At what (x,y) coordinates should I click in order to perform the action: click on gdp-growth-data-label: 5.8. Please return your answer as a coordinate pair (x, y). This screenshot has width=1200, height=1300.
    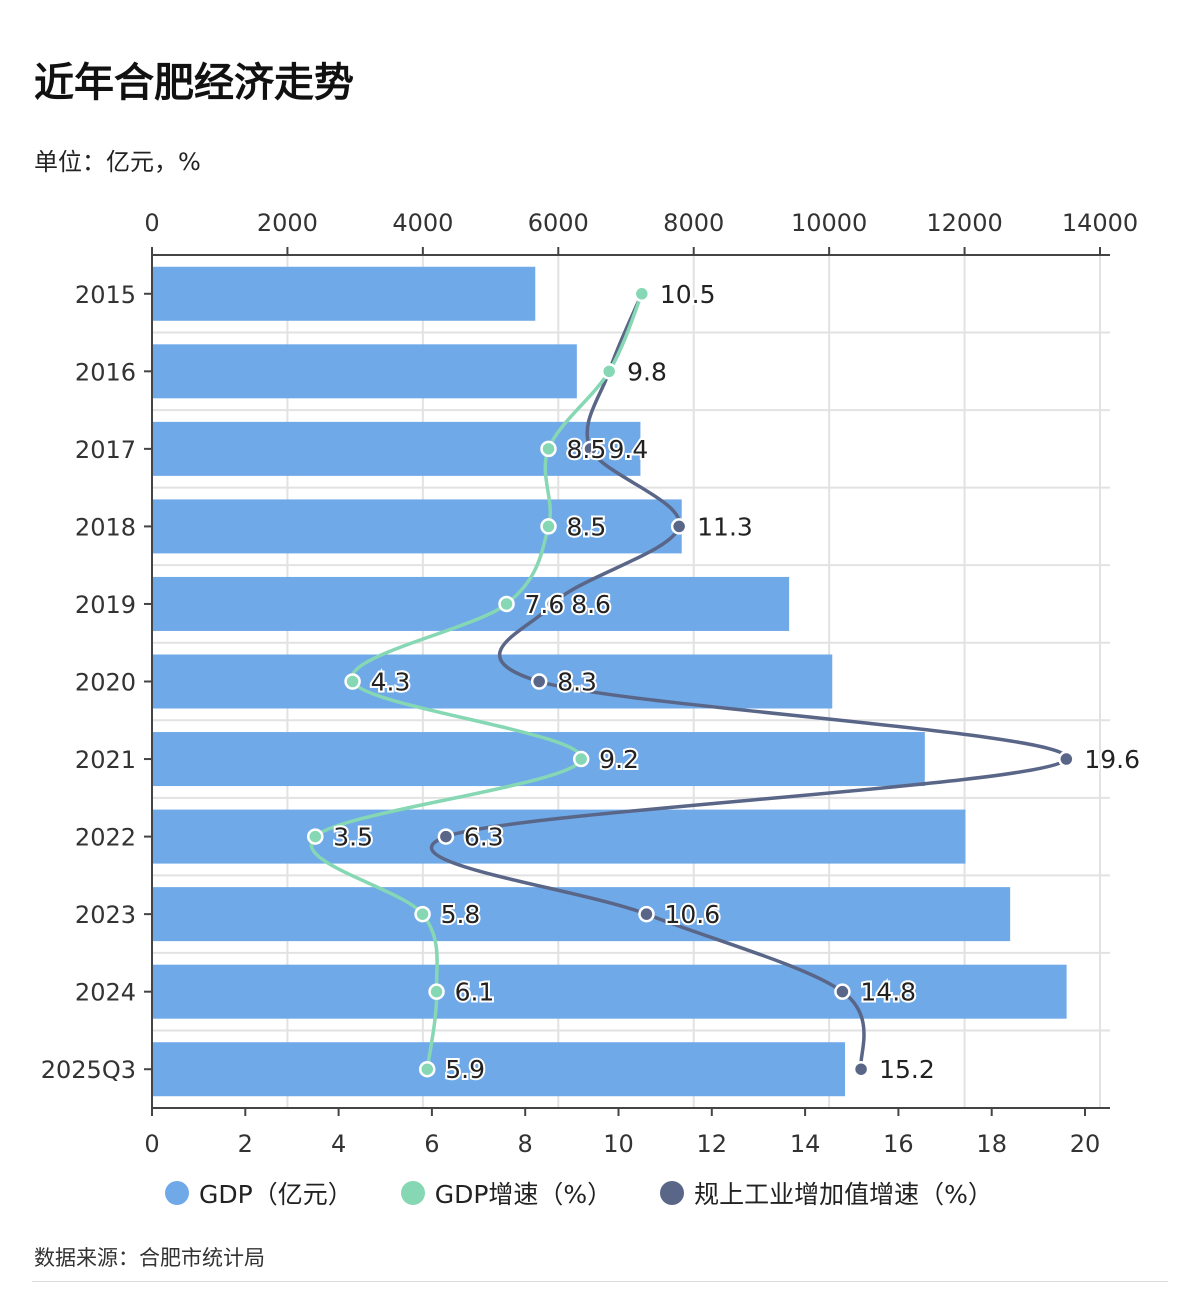
    Looking at the image, I should click on (461, 914).